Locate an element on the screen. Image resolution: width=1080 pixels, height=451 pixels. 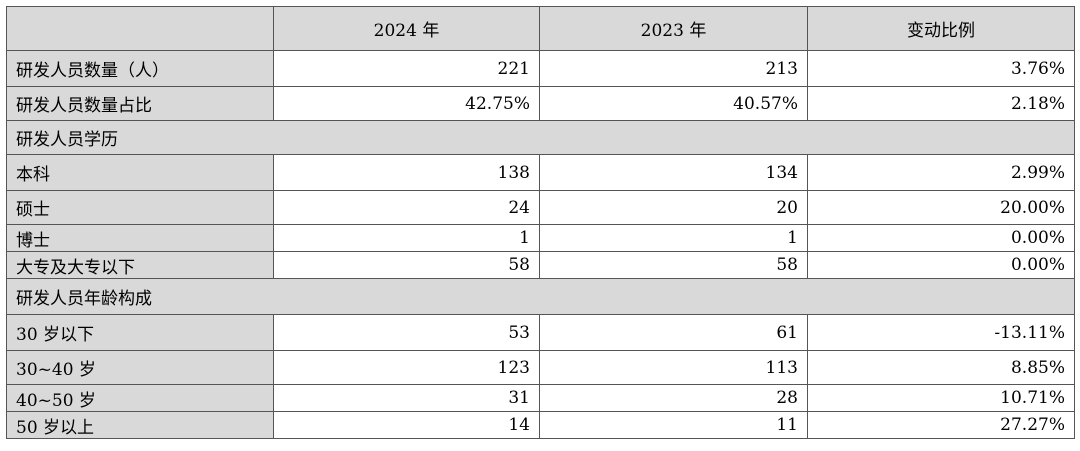
section-row: 研发人员年龄构成 is located at coordinates (540, 296).